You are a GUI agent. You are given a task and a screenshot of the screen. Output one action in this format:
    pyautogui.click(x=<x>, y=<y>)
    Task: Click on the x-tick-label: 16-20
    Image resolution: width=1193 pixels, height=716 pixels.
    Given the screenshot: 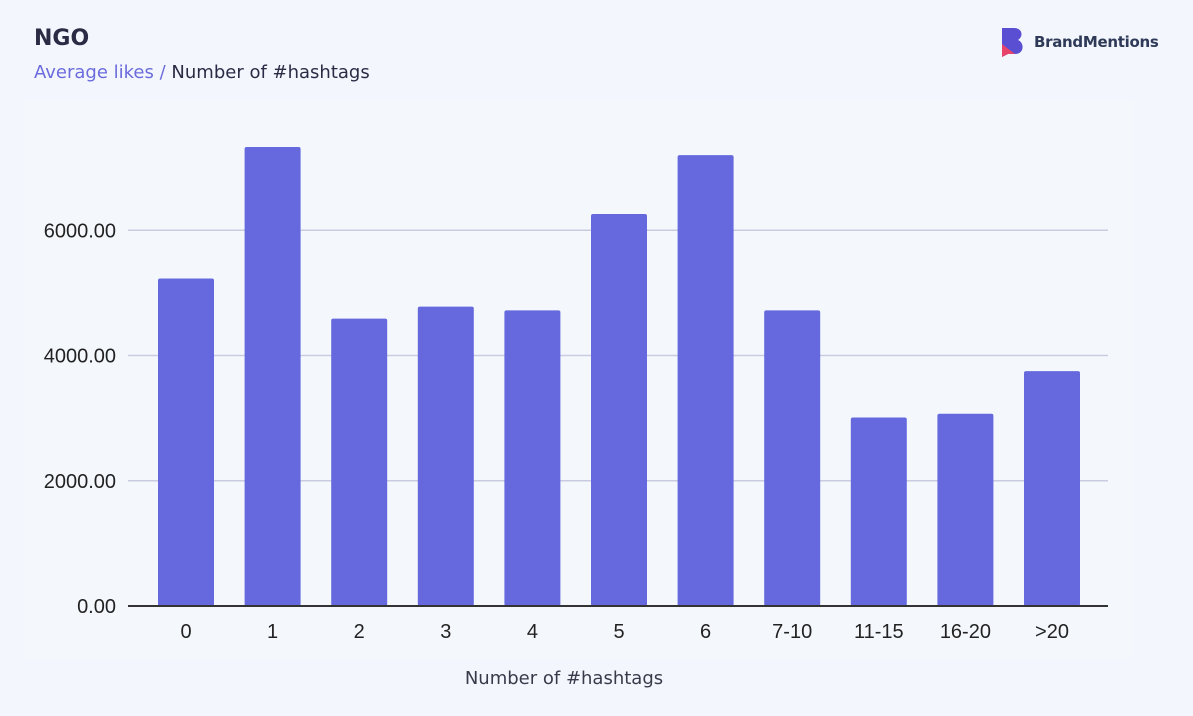 What is the action you would take?
    pyautogui.click(x=965, y=632)
    